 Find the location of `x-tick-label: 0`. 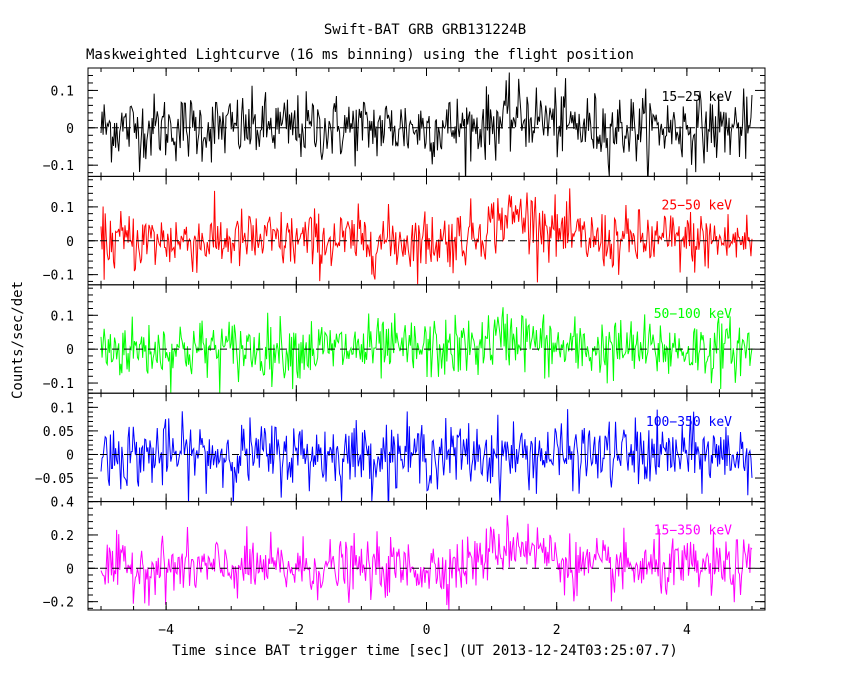

x-tick-label: 0 is located at coordinates (427, 630).